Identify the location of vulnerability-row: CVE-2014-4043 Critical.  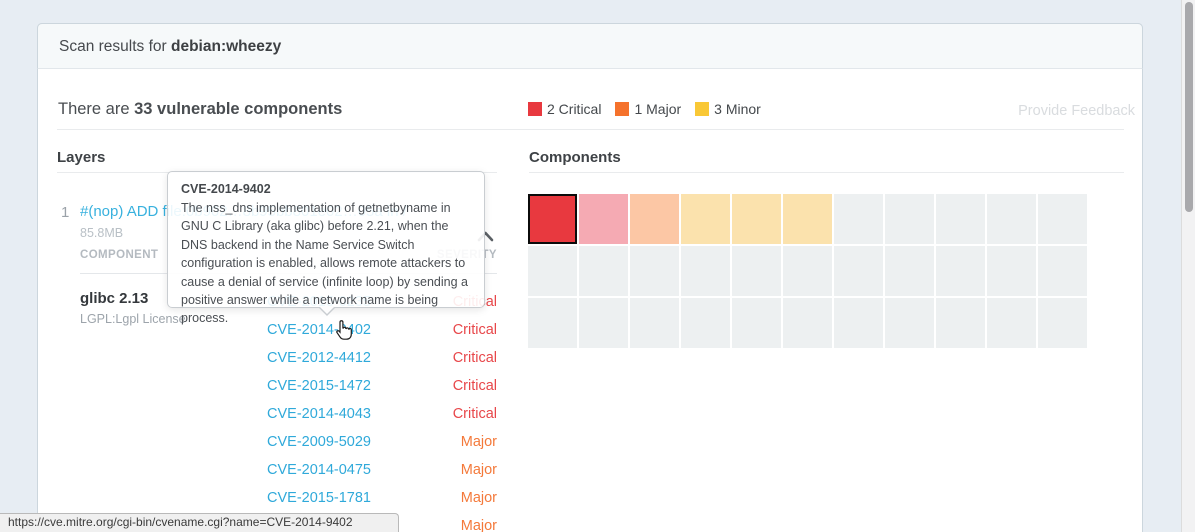
(288, 414).